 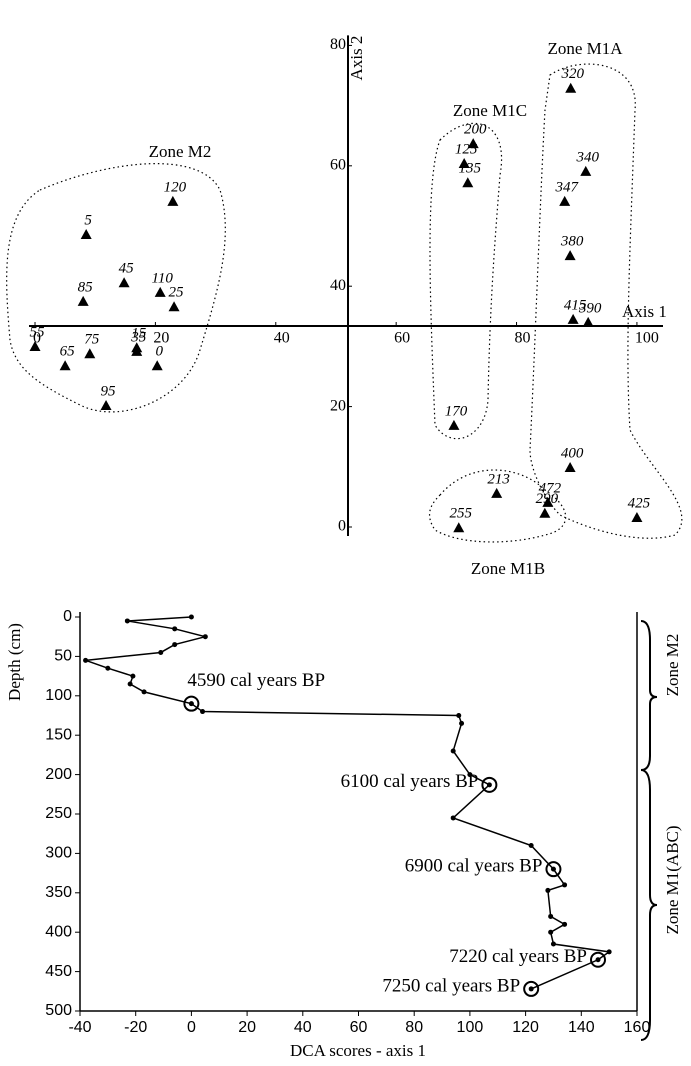 I want to click on point-label: 35, so click(x=138, y=337).